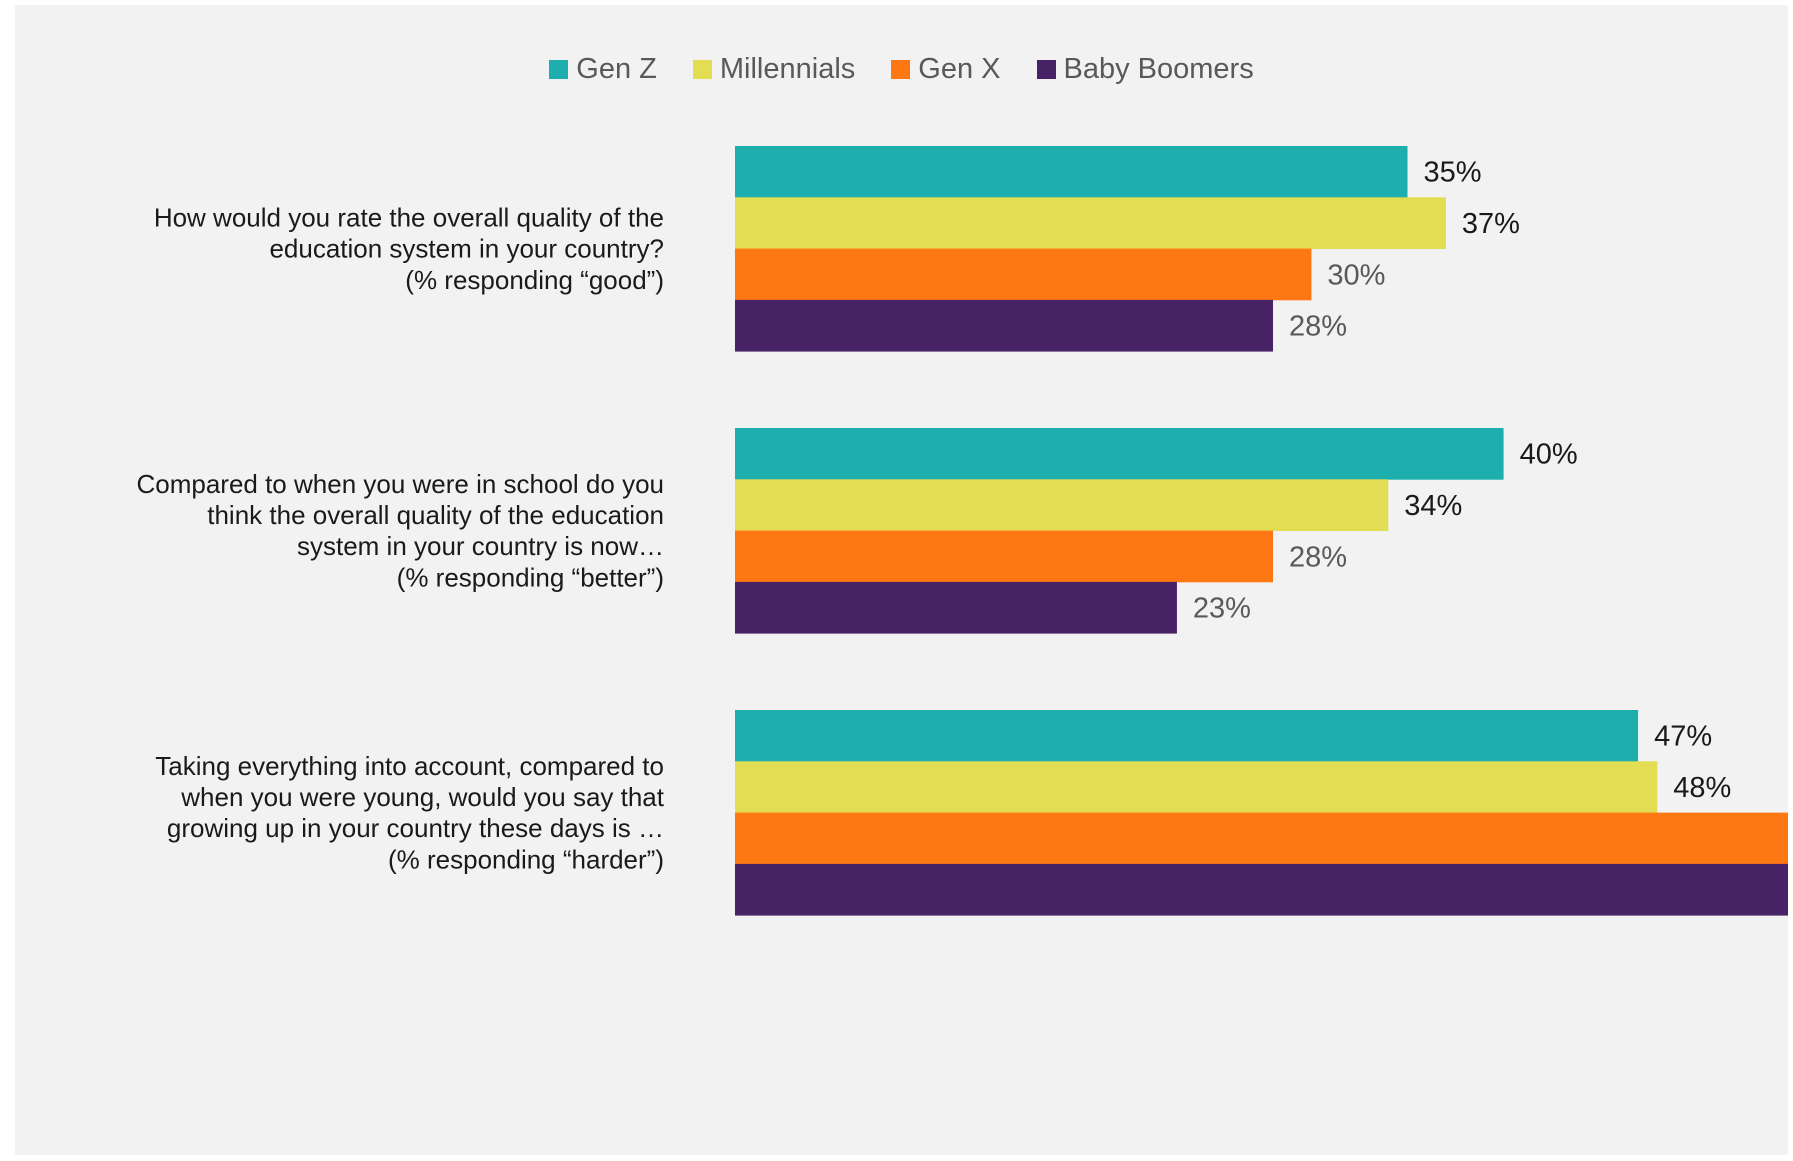 Image resolution: width=1793 pixels, height=1161 pixels. What do you see at coordinates (616, 69) in the screenshot?
I see `legend-label: Gen Z` at bounding box center [616, 69].